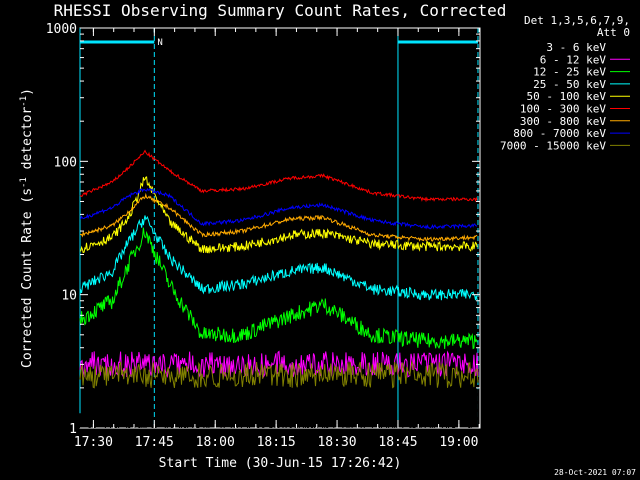  Describe the element at coordinates (569, 84) in the screenshot. I see `legend-entry-label: 25 - 50 keV` at that location.